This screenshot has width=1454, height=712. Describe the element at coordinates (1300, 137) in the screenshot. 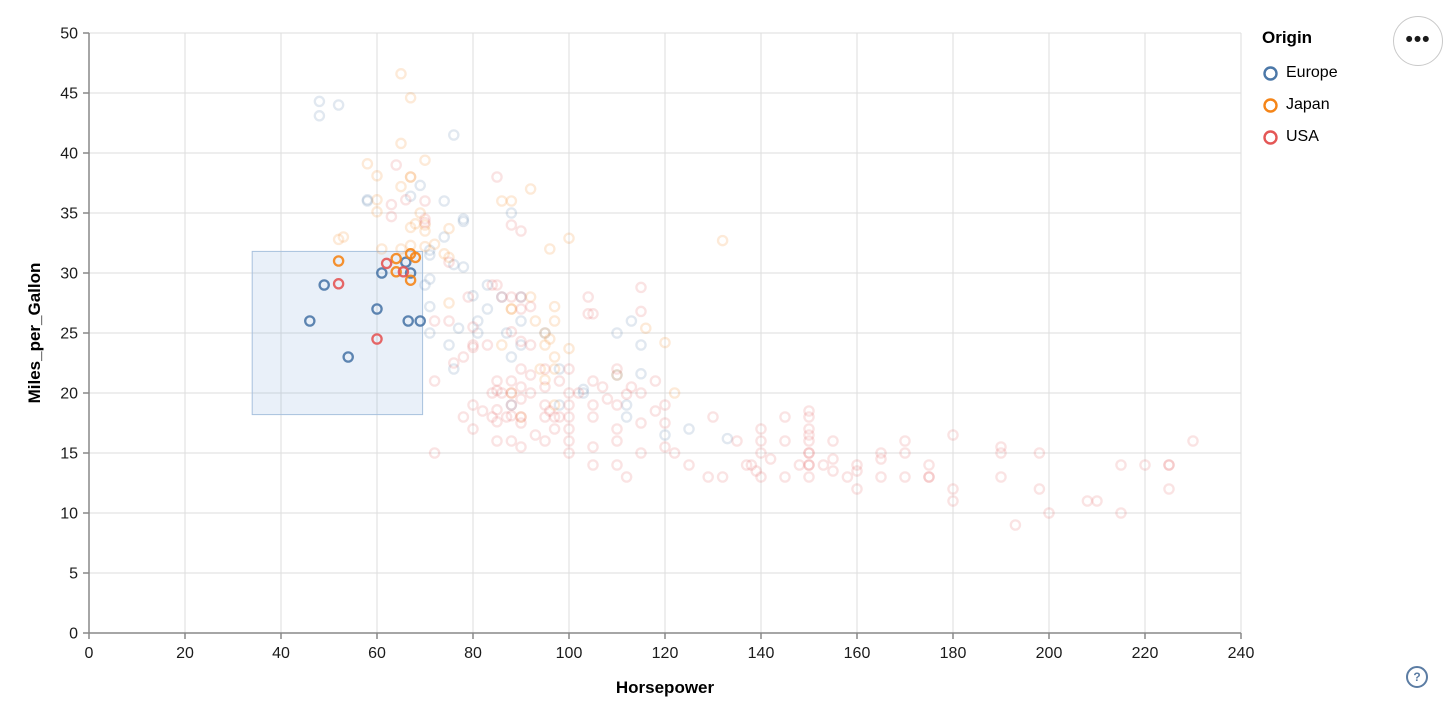

I see `legend-item-usa: USA` at that location.